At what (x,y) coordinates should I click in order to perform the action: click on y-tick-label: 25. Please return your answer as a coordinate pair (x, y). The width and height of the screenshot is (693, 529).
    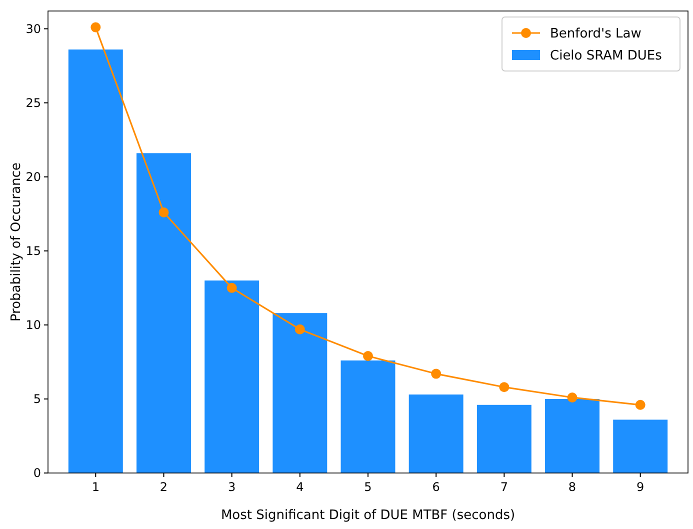
    Looking at the image, I should click on (33, 103).